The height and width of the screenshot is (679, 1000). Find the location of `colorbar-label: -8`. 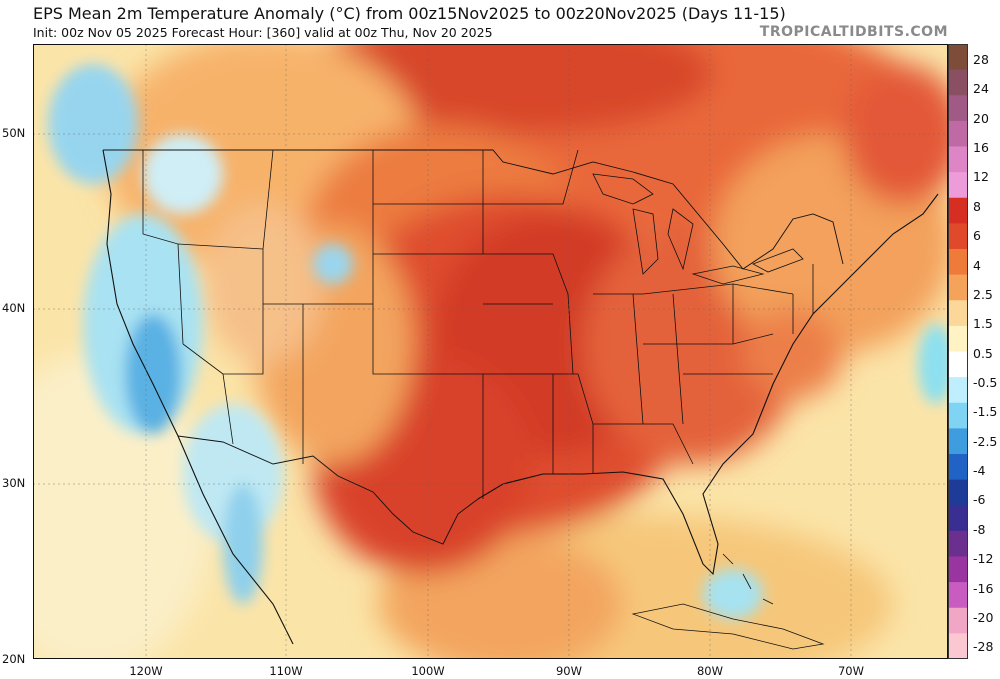

colorbar-label: -8 is located at coordinates (979, 529).